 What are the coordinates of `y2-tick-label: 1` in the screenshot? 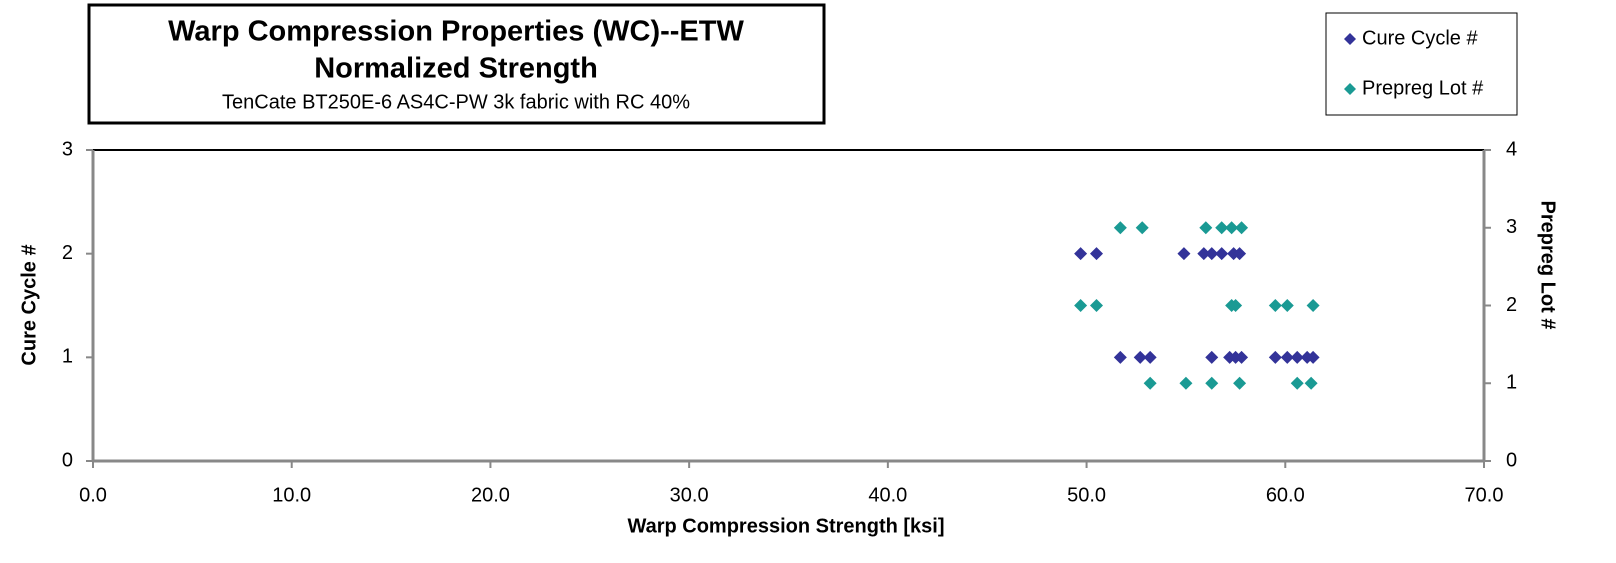 It's located at (1511, 383).